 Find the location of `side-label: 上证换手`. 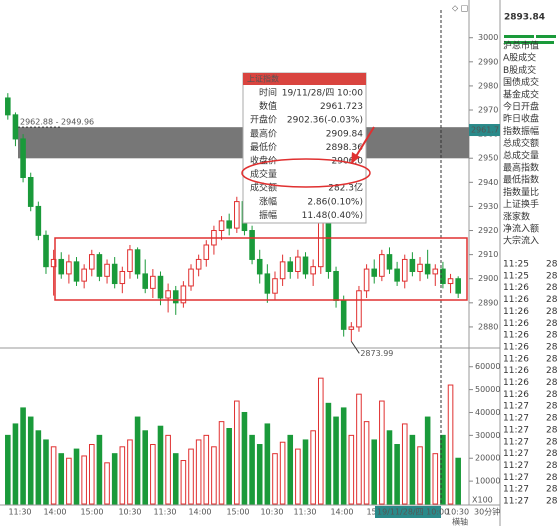

side-label: 上证换手 is located at coordinates (521, 204).